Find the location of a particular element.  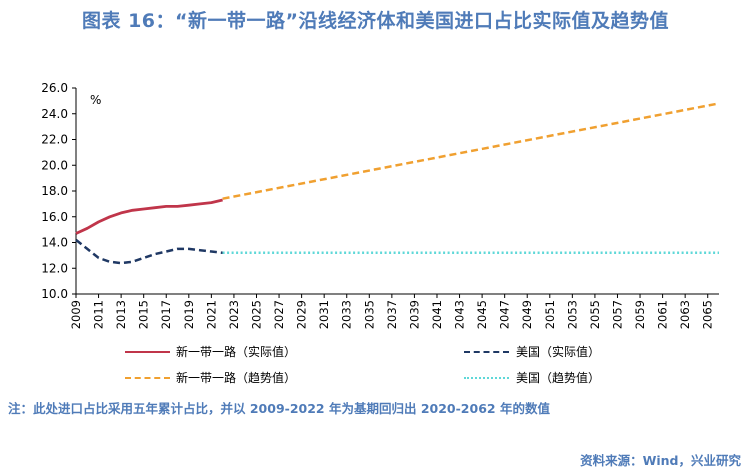

y-tick-label: 18.0 is located at coordinates (54, 191).